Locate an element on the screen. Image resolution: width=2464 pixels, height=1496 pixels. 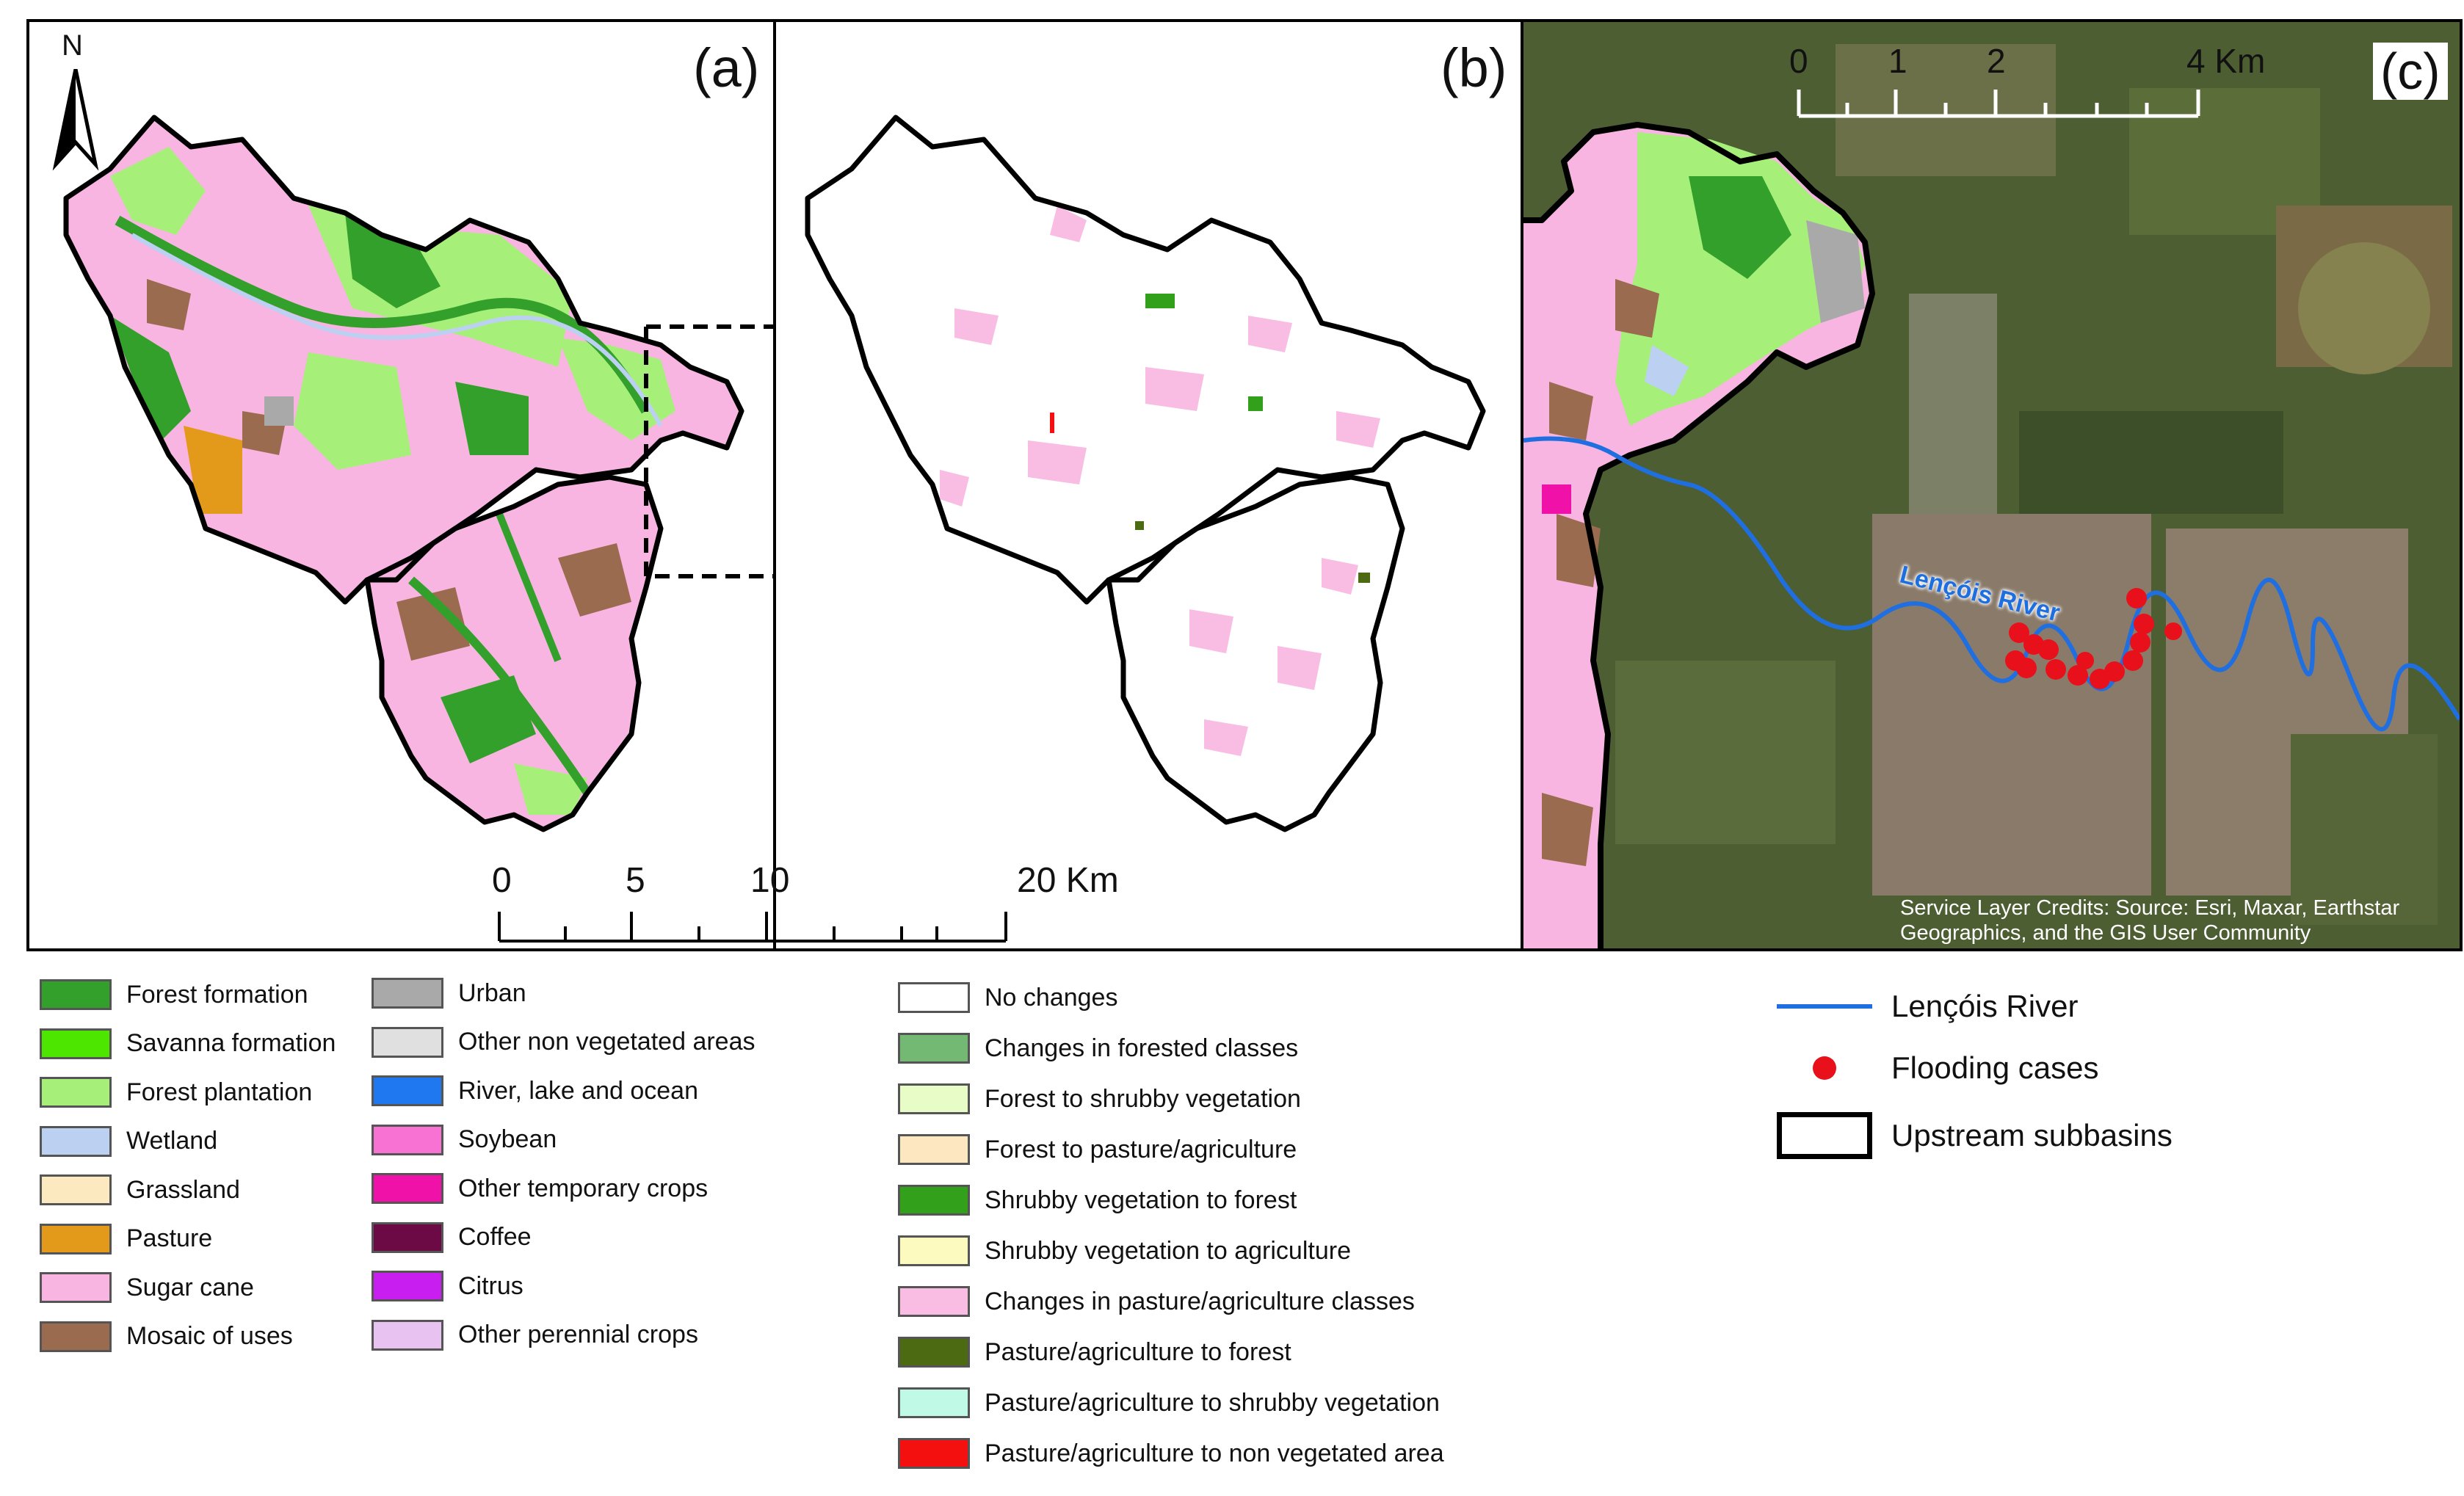
panel-divider-ab is located at coordinates (774, 485).